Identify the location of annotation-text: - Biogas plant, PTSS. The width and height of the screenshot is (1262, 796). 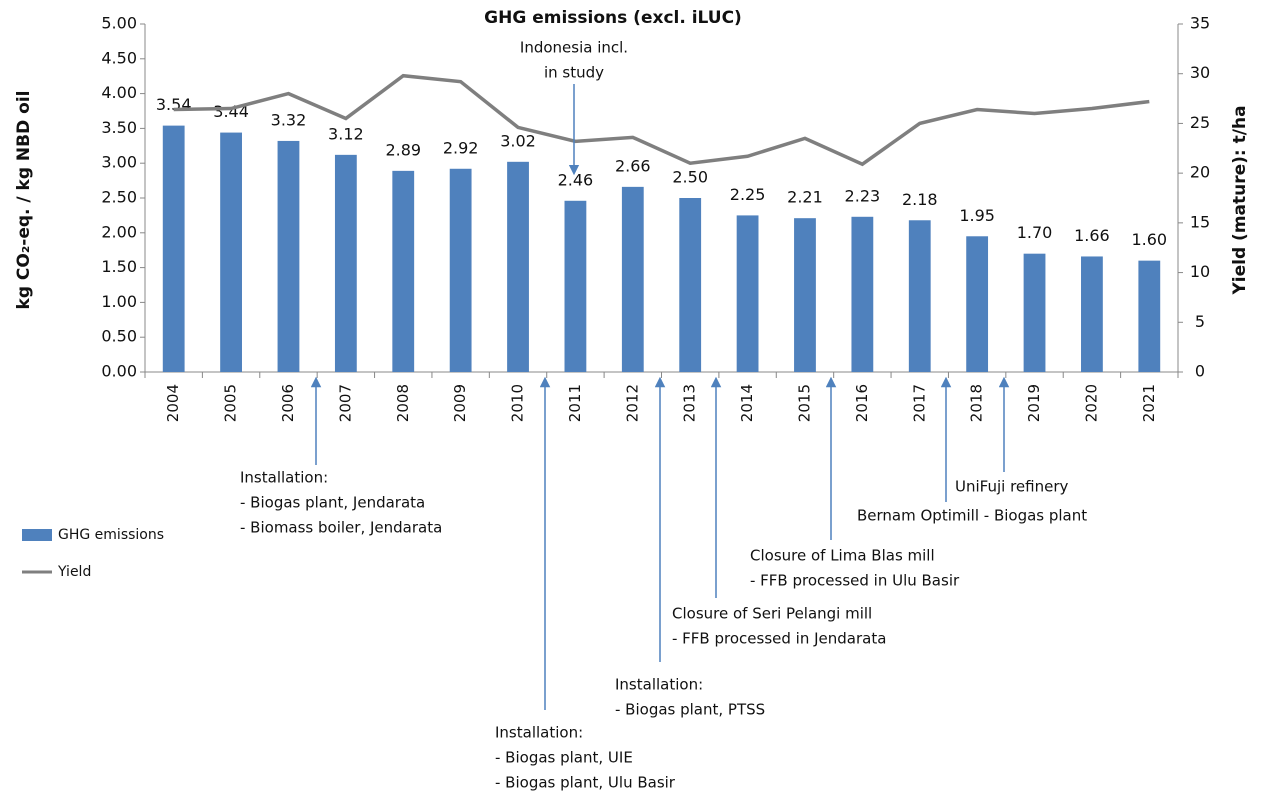
(690, 710).